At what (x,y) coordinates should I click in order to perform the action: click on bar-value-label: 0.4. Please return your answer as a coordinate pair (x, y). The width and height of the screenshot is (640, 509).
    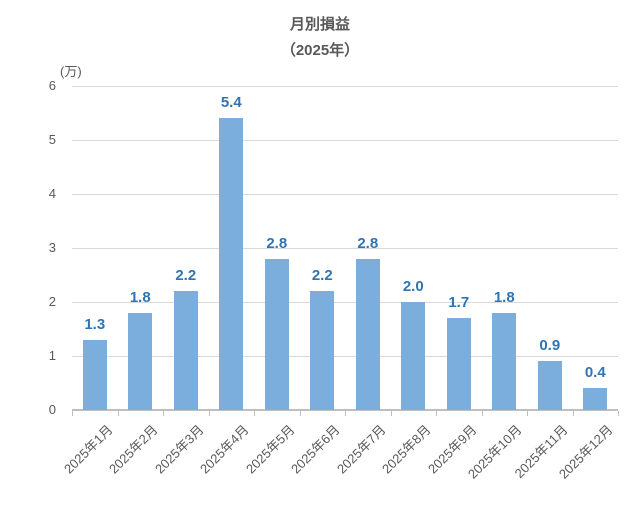
    Looking at the image, I should click on (595, 373).